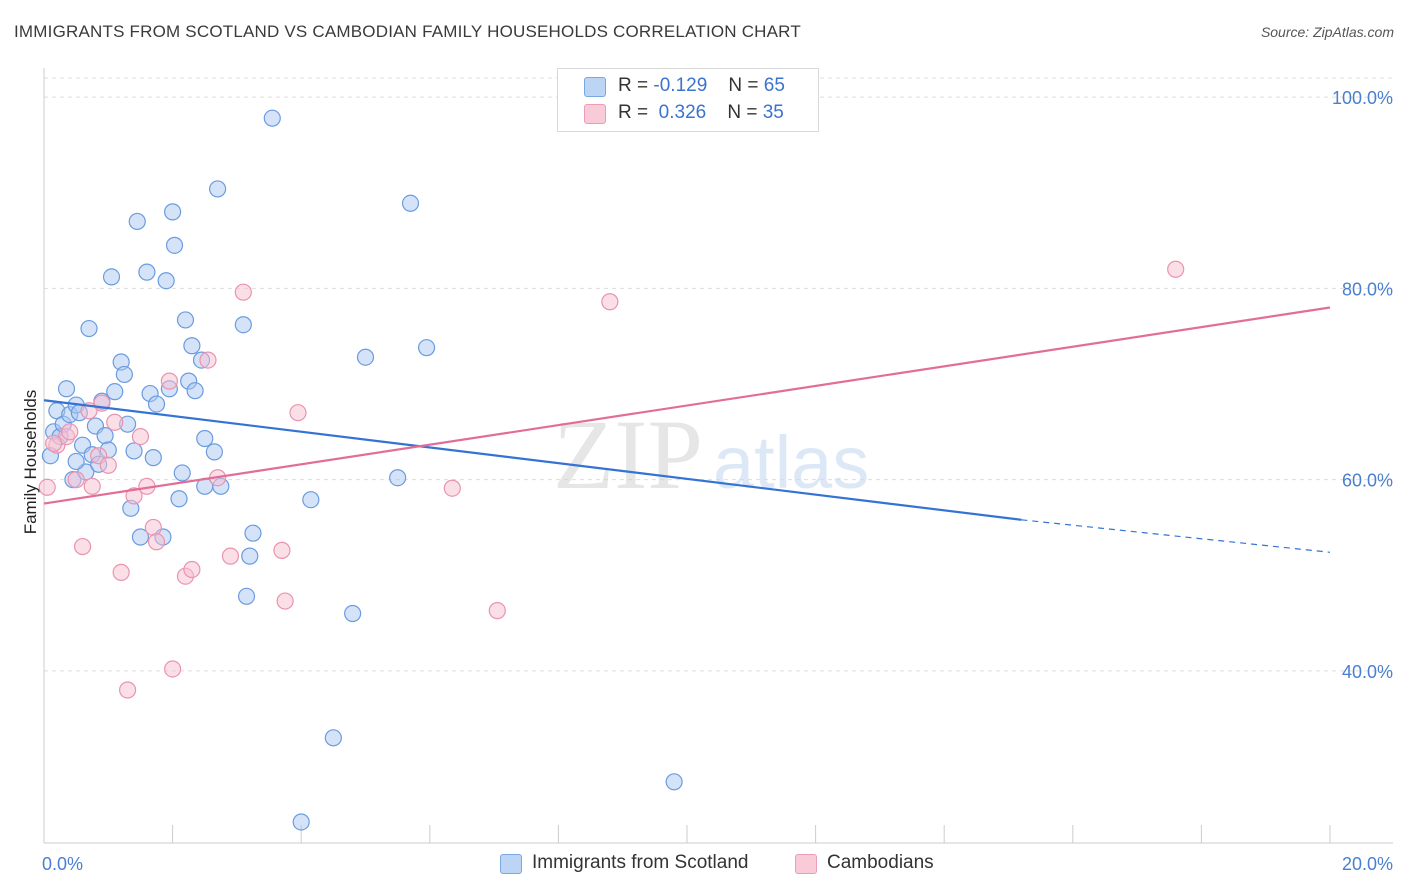 This screenshot has width=1406, height=892. I want to click on x-tick-label-max: 20.0%, so click(1367, 864).